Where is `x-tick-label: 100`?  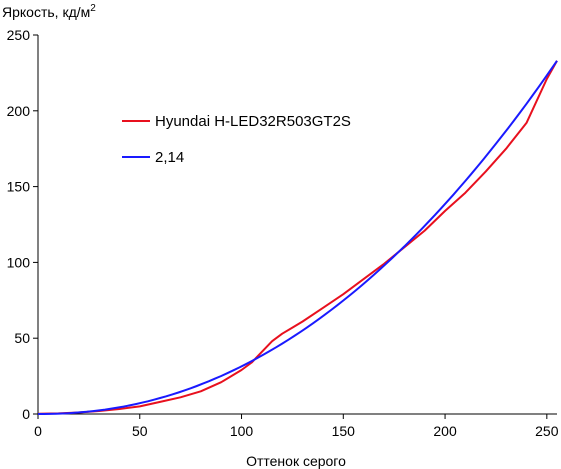 x-tick-label: 100 is located at coordinates (242, 431).